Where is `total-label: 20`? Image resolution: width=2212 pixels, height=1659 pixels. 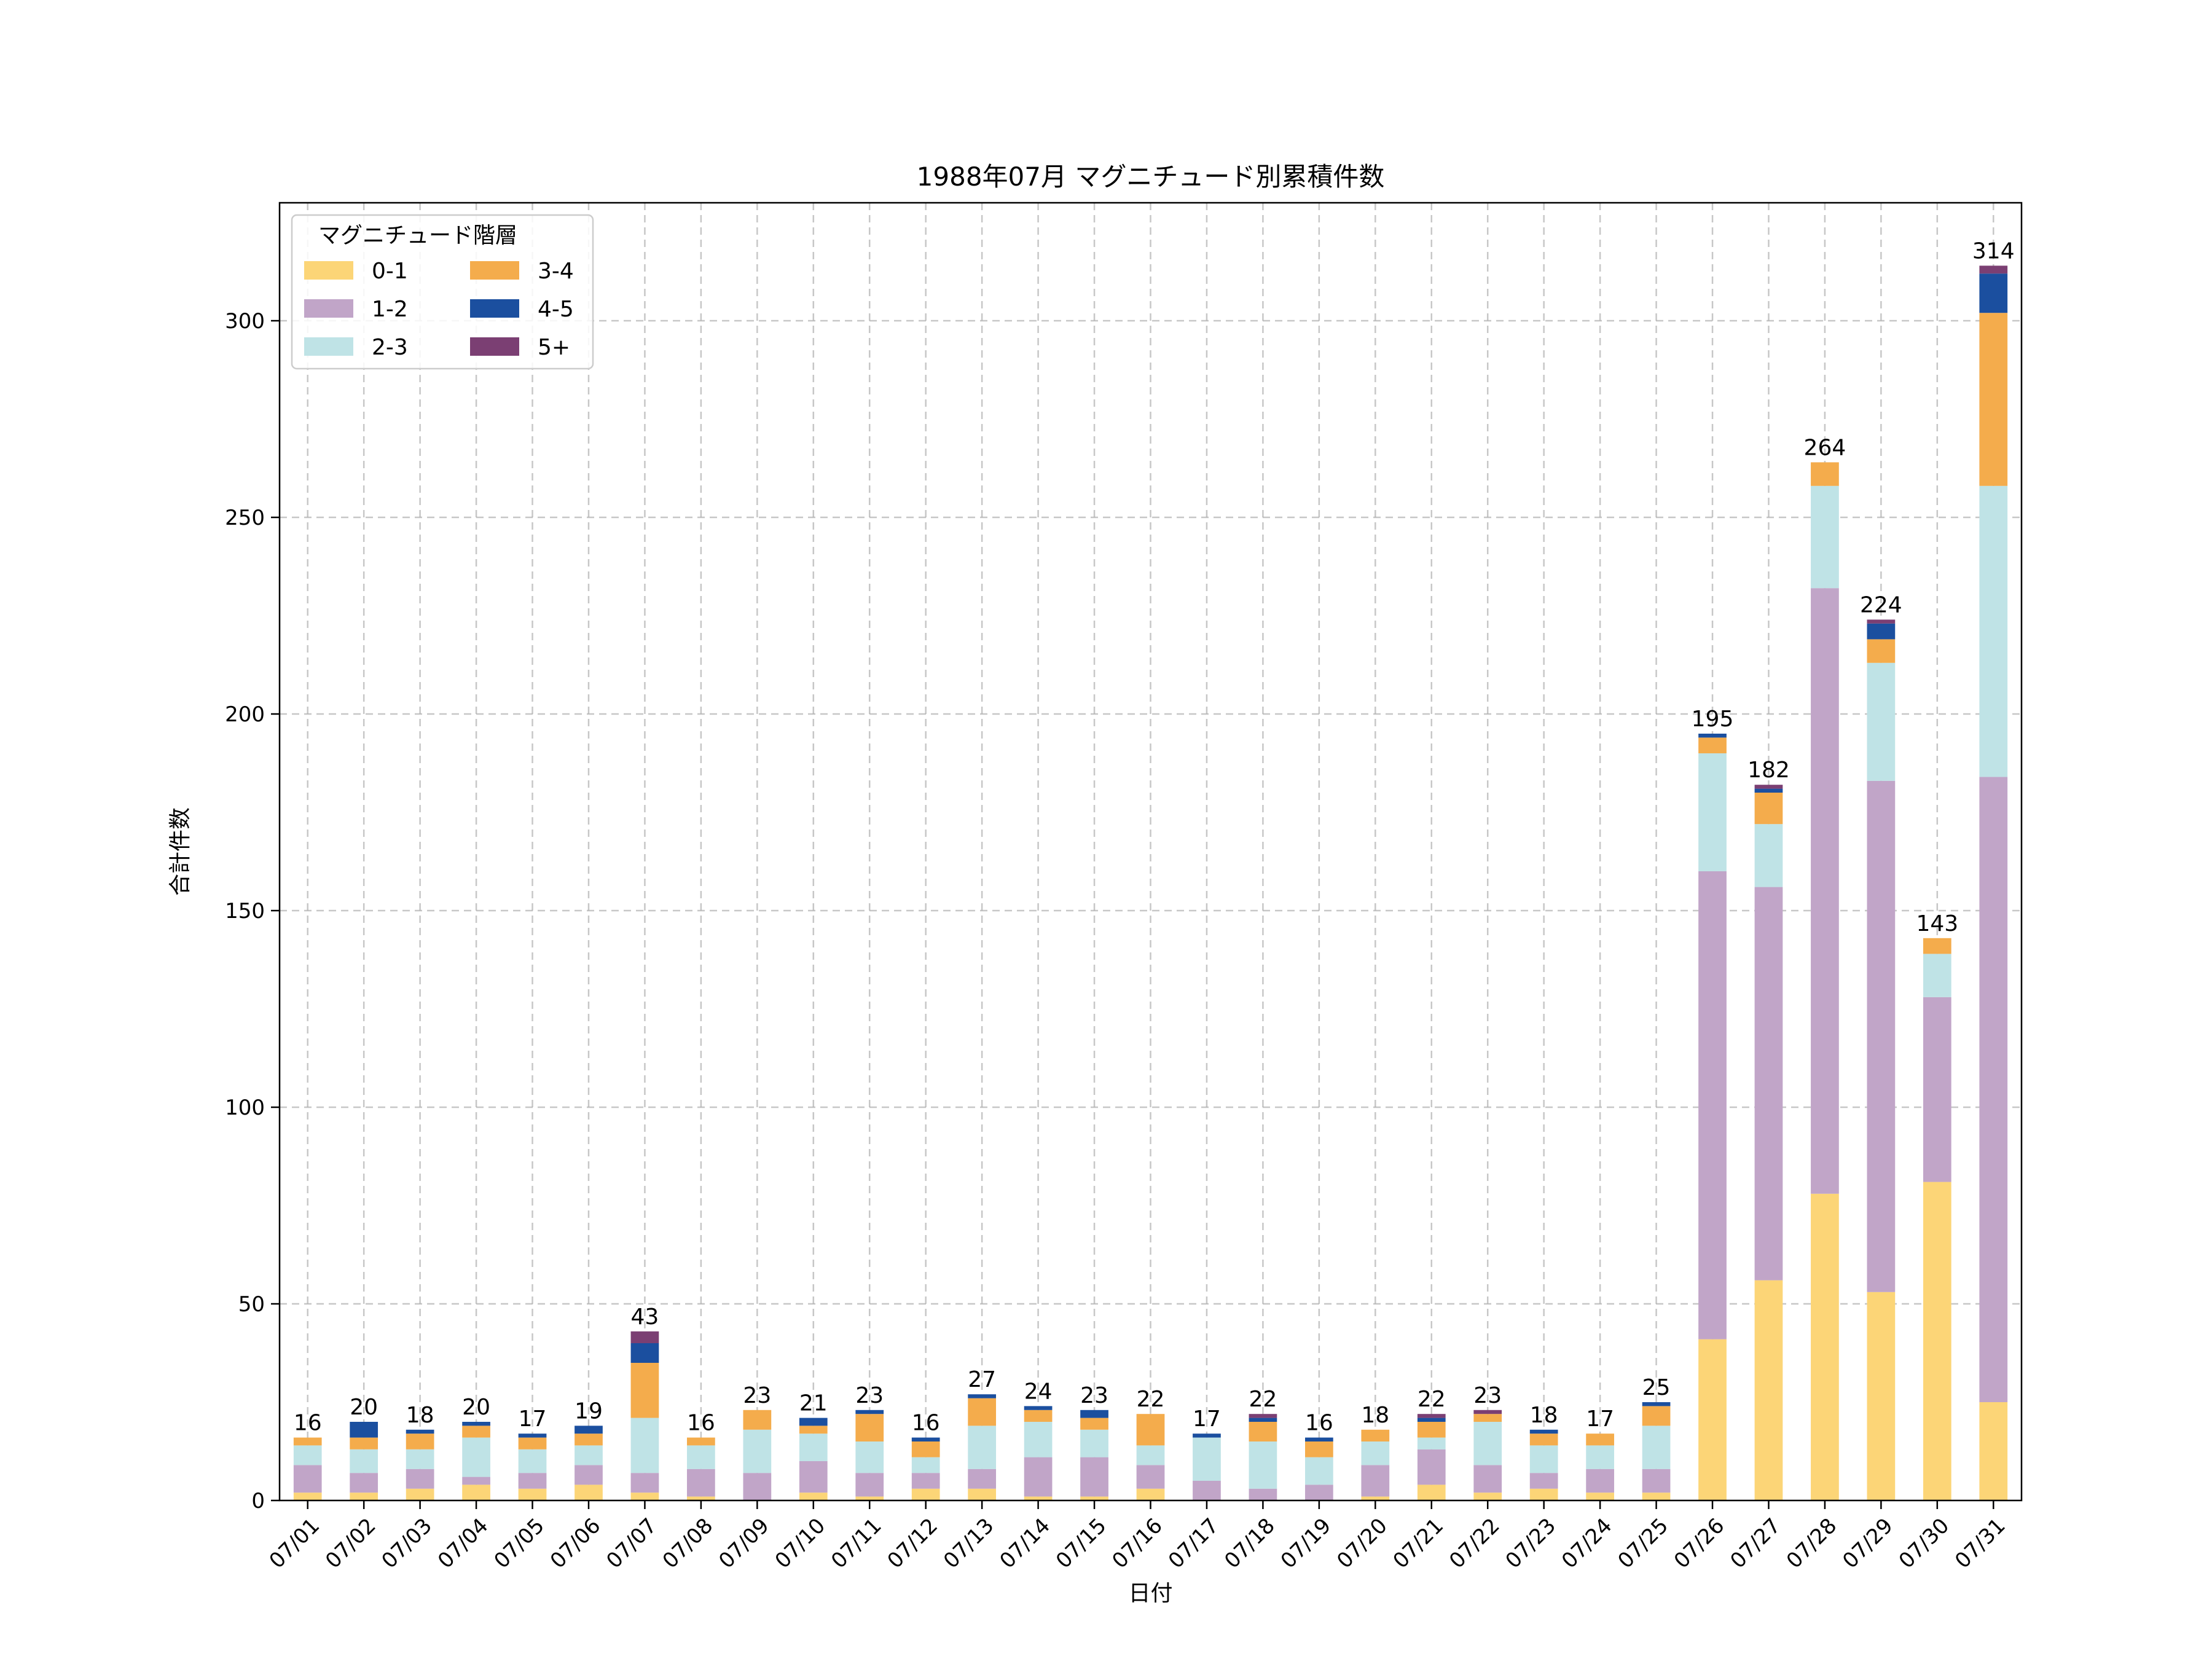 total-label: 20 is located at coordinates (364, 1407).